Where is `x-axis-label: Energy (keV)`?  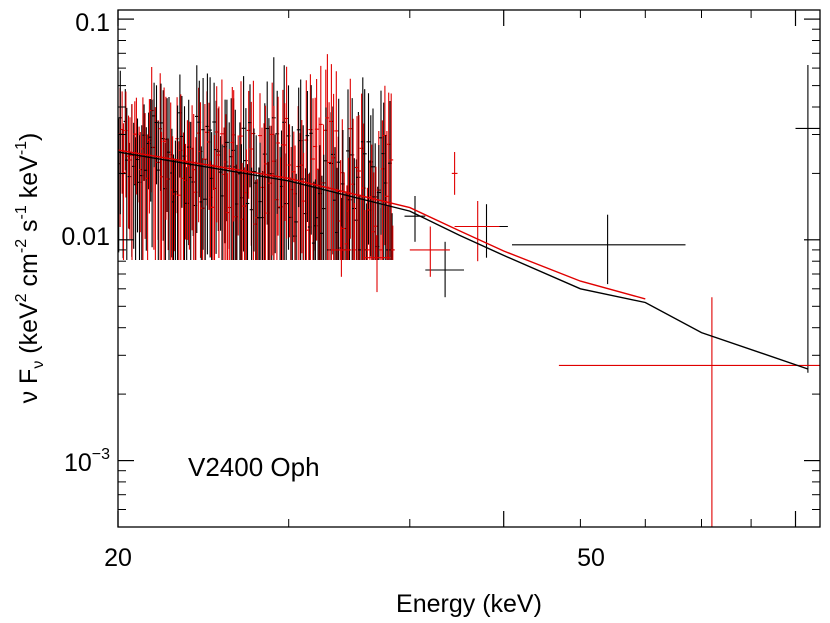
x-axis-label: Energy (keV) is located at coordinates (469, 604).